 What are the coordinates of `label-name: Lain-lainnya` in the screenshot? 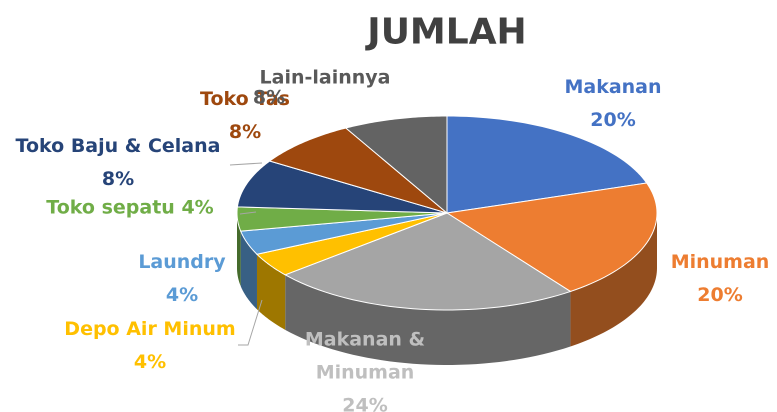 It's located at (325, 77).